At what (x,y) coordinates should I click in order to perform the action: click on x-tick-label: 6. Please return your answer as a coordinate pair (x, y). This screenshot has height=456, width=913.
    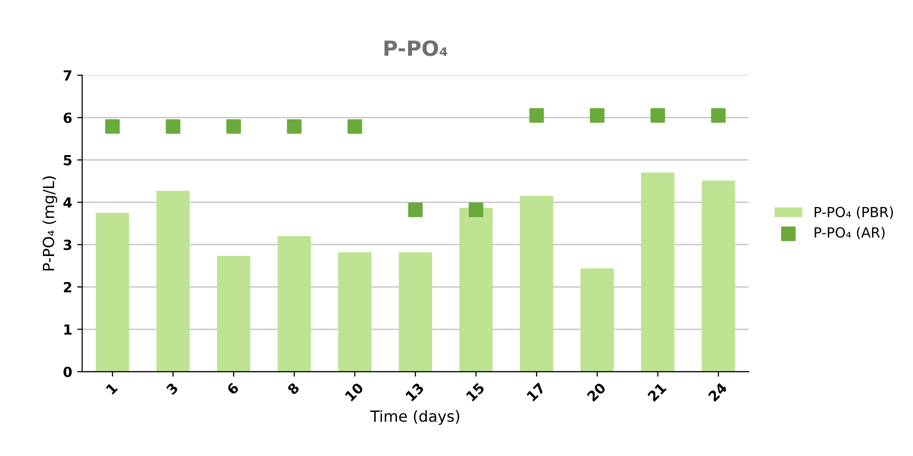
    Looking at the image, I should click on (233, 389).